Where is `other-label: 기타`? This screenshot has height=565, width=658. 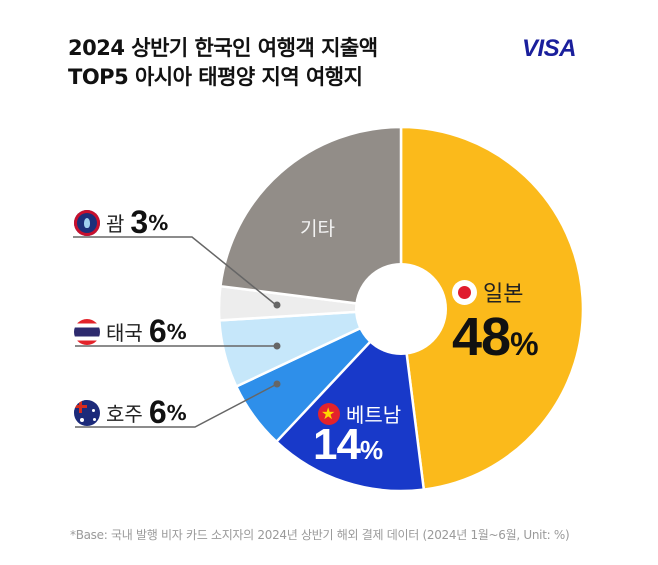 other-label: 기타 is located at coordinates (317, 229).